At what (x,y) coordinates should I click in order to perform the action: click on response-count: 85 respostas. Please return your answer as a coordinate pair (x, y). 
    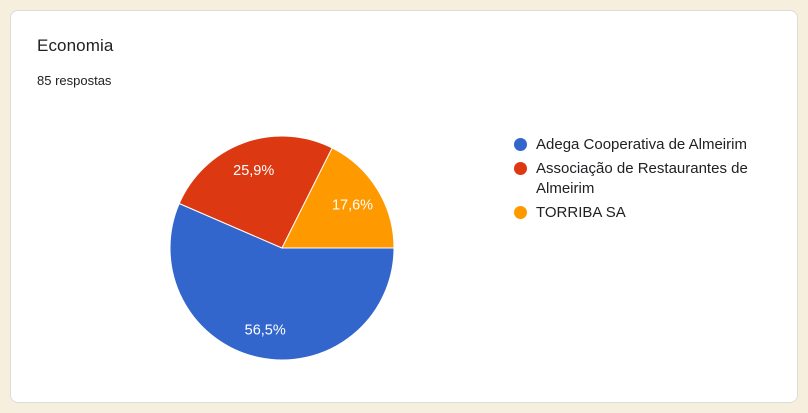
    Looking at the image, I should click on (74, 80).